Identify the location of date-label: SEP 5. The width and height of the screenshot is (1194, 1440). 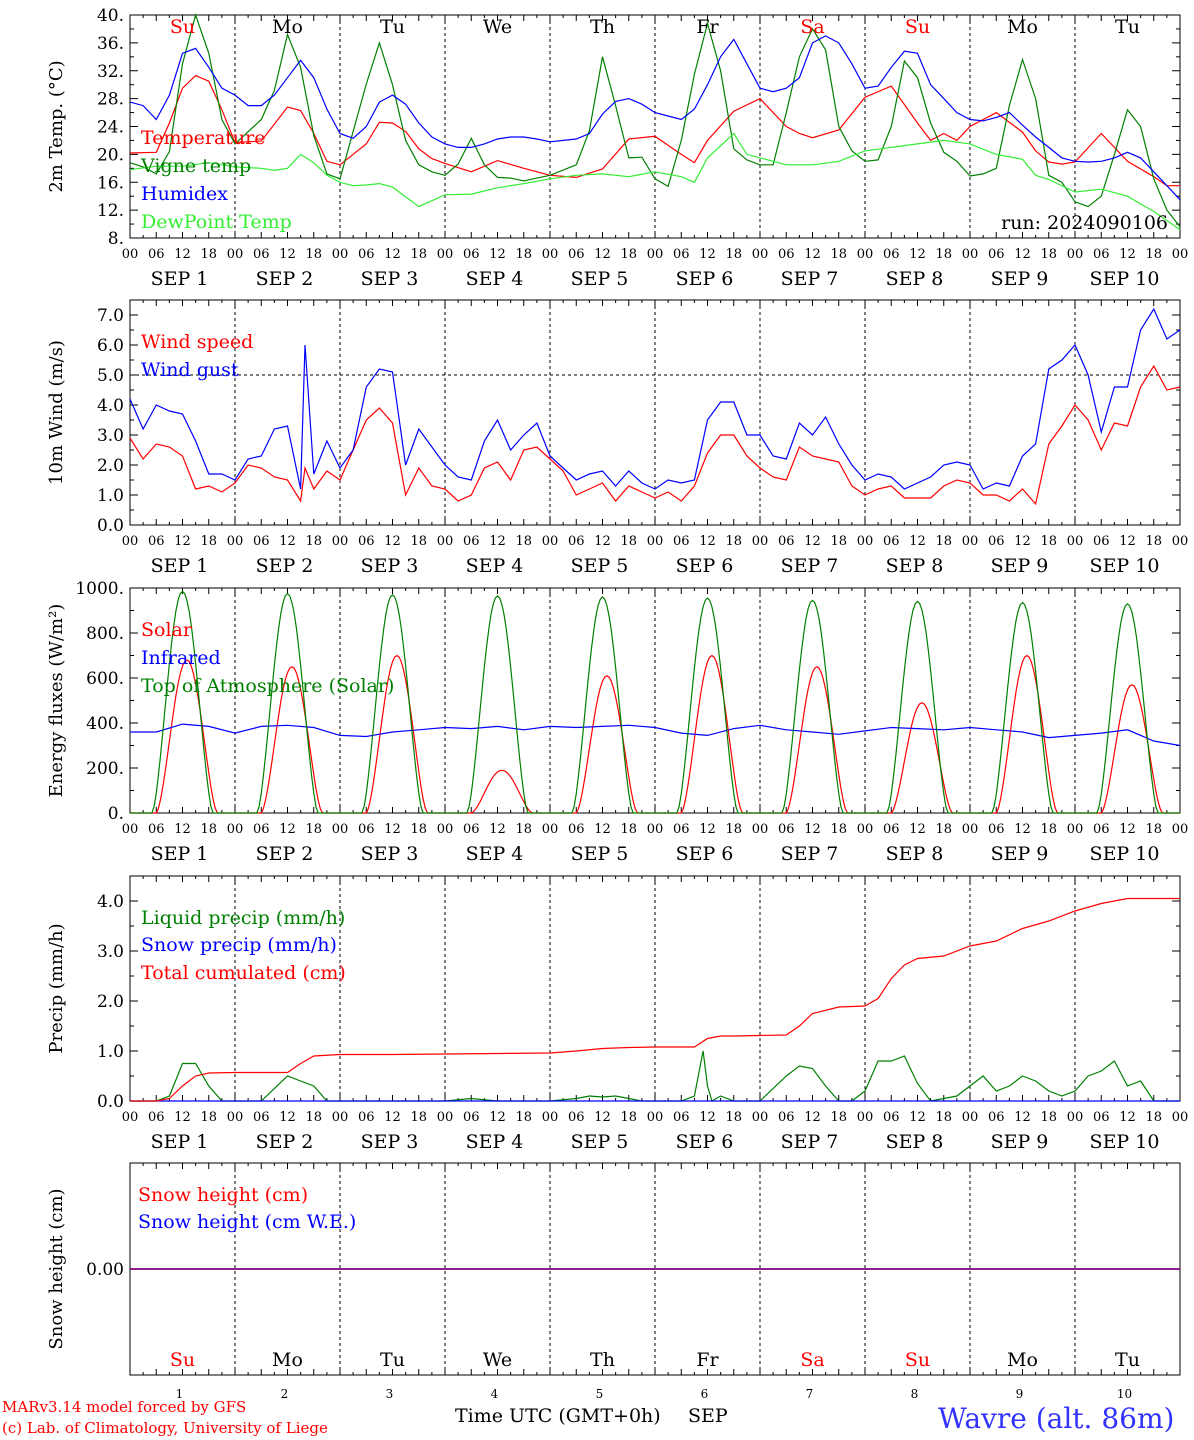
(600, 279).